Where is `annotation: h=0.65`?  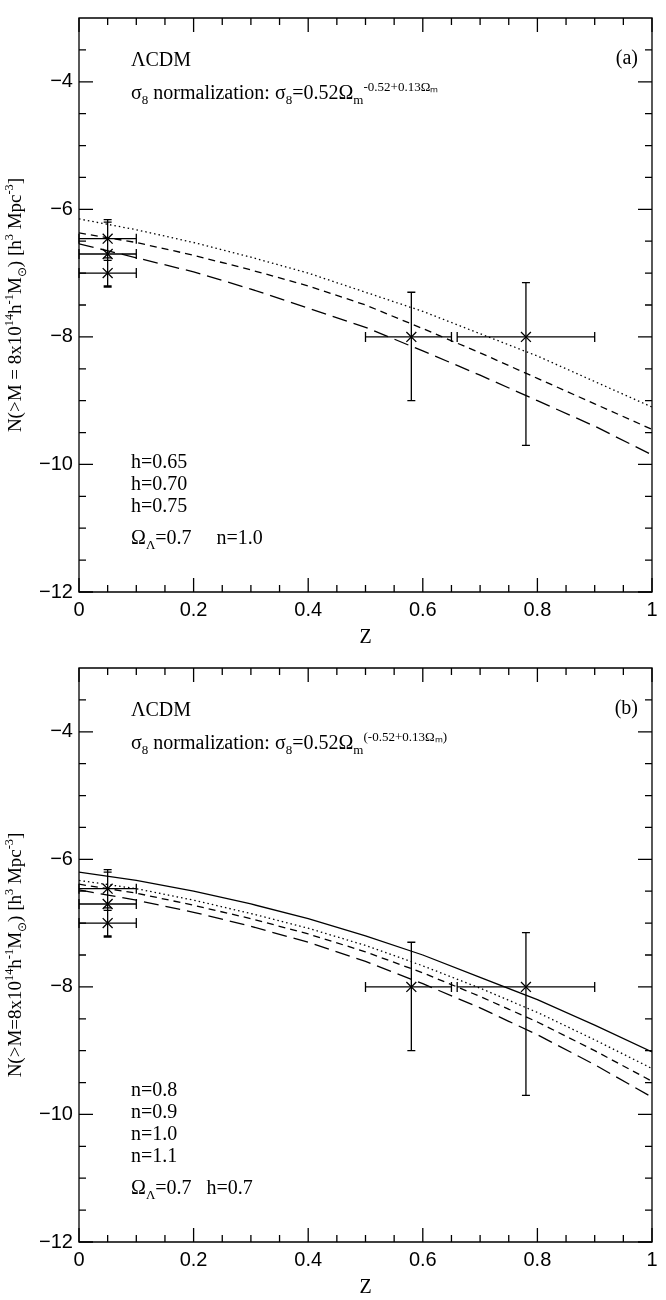 annotation: h=0.65 is located at coordinates (160, 460).